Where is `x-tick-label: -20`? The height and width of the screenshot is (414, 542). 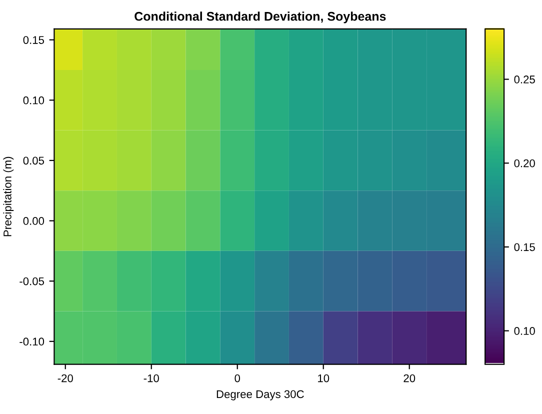 x-tick-label: -20 is located at coordinates (65, 378).